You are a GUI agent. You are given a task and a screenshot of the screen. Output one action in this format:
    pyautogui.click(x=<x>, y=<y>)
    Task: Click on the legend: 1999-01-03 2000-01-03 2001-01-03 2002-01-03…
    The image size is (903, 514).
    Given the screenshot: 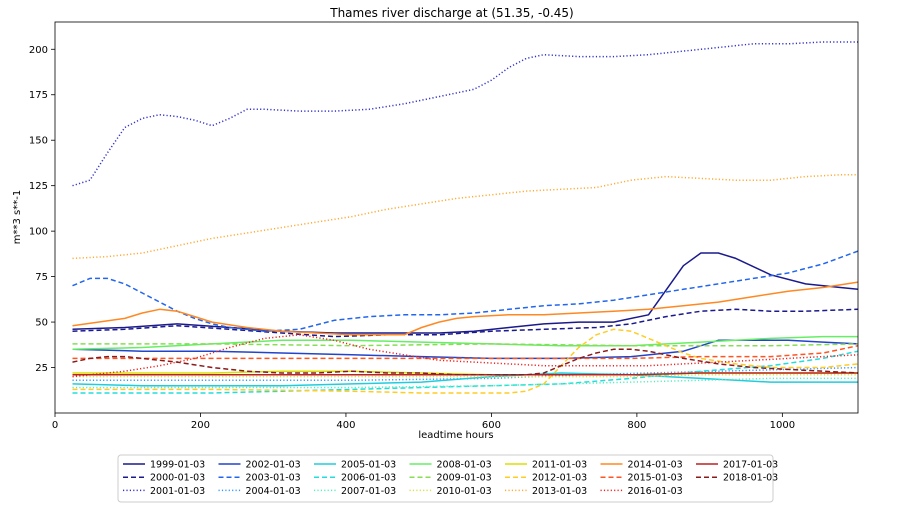 What is the action you would take?
    pyautogui.click(x=447, y=478)
    